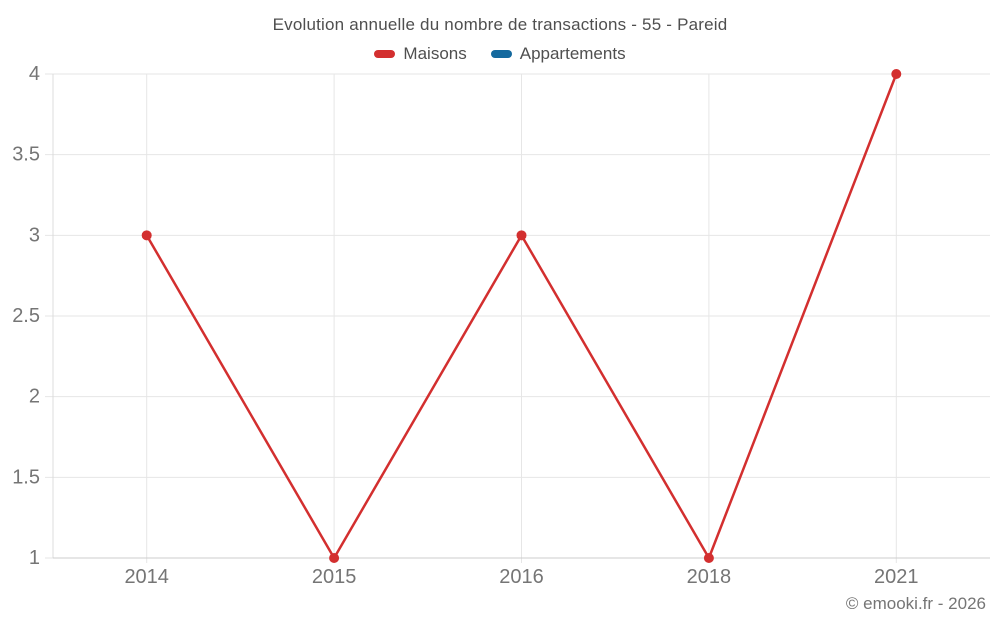 The height and width of the screenshot is (625, 1000). What do you see at coordinates (572, 53) in the screenshot?
I see `legend-label-appartements: Appartements` at bounding box center [572, 53].